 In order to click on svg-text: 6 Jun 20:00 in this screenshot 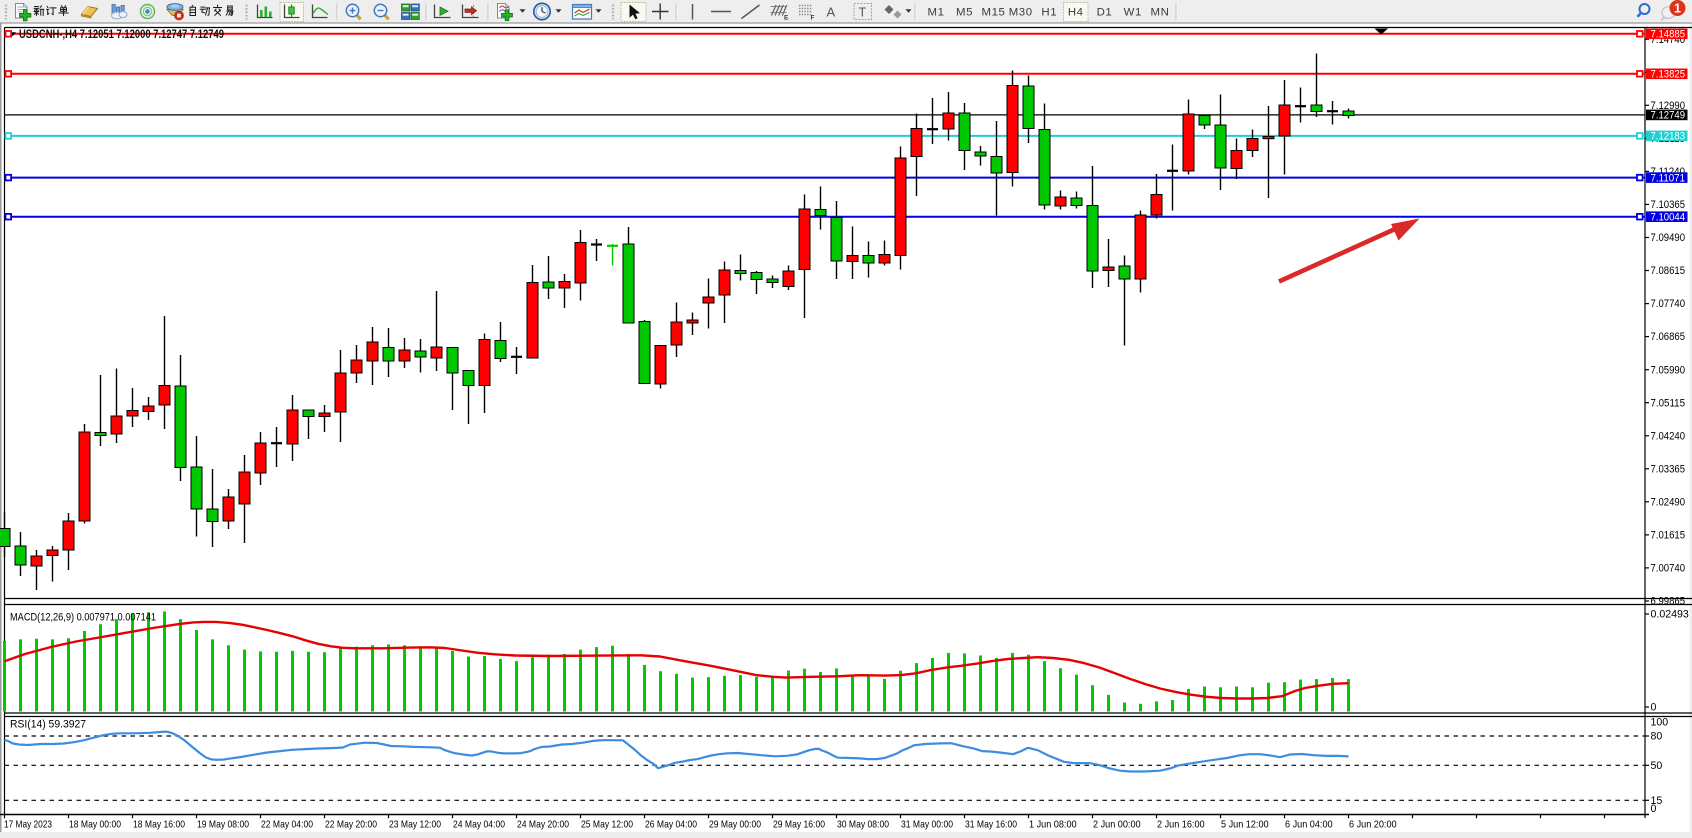, I will do `click(1373, 825)`.